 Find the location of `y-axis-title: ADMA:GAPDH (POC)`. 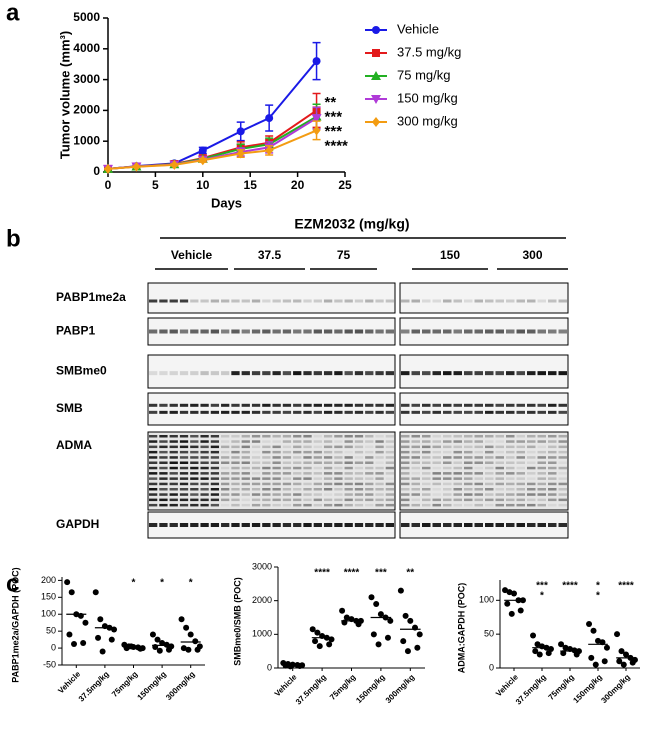

y-axis-title: ADMA:GAPDH (POC) is located at coordinates (461, 628).